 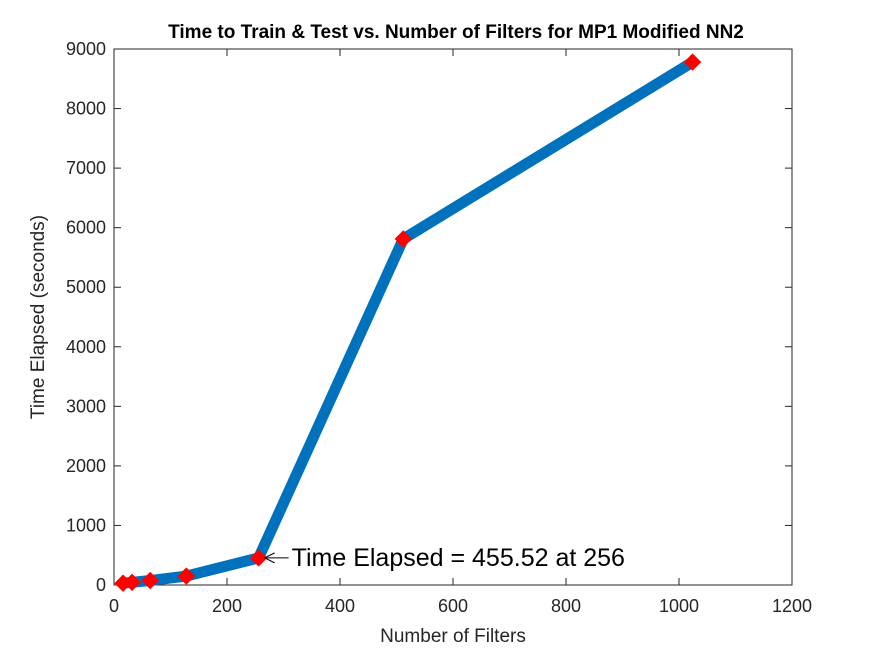 I want to click on x-tick-label: 0, so click(x=114, y=606).